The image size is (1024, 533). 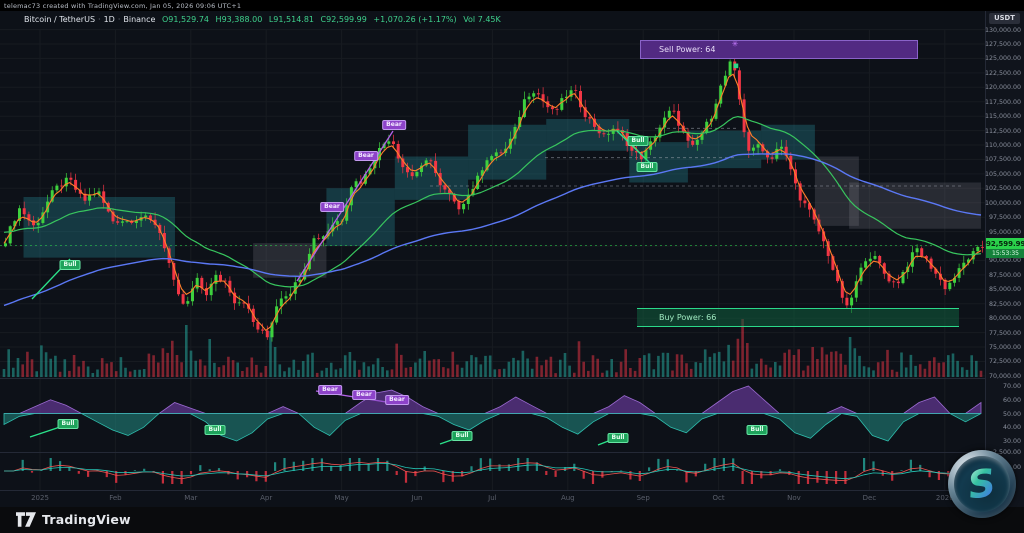 What do you see at coordinates (266, 498) in the screenshot?
I see `time-axis-label: Apr` at bounding box center [266, 498].